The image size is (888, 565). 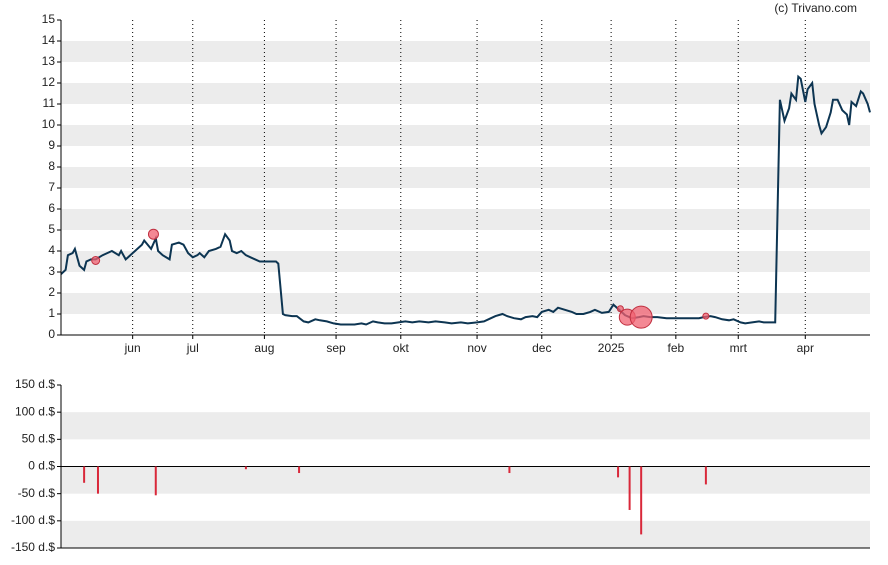 I want to click on x-tick-label: nov, so click(x=476, y=348).